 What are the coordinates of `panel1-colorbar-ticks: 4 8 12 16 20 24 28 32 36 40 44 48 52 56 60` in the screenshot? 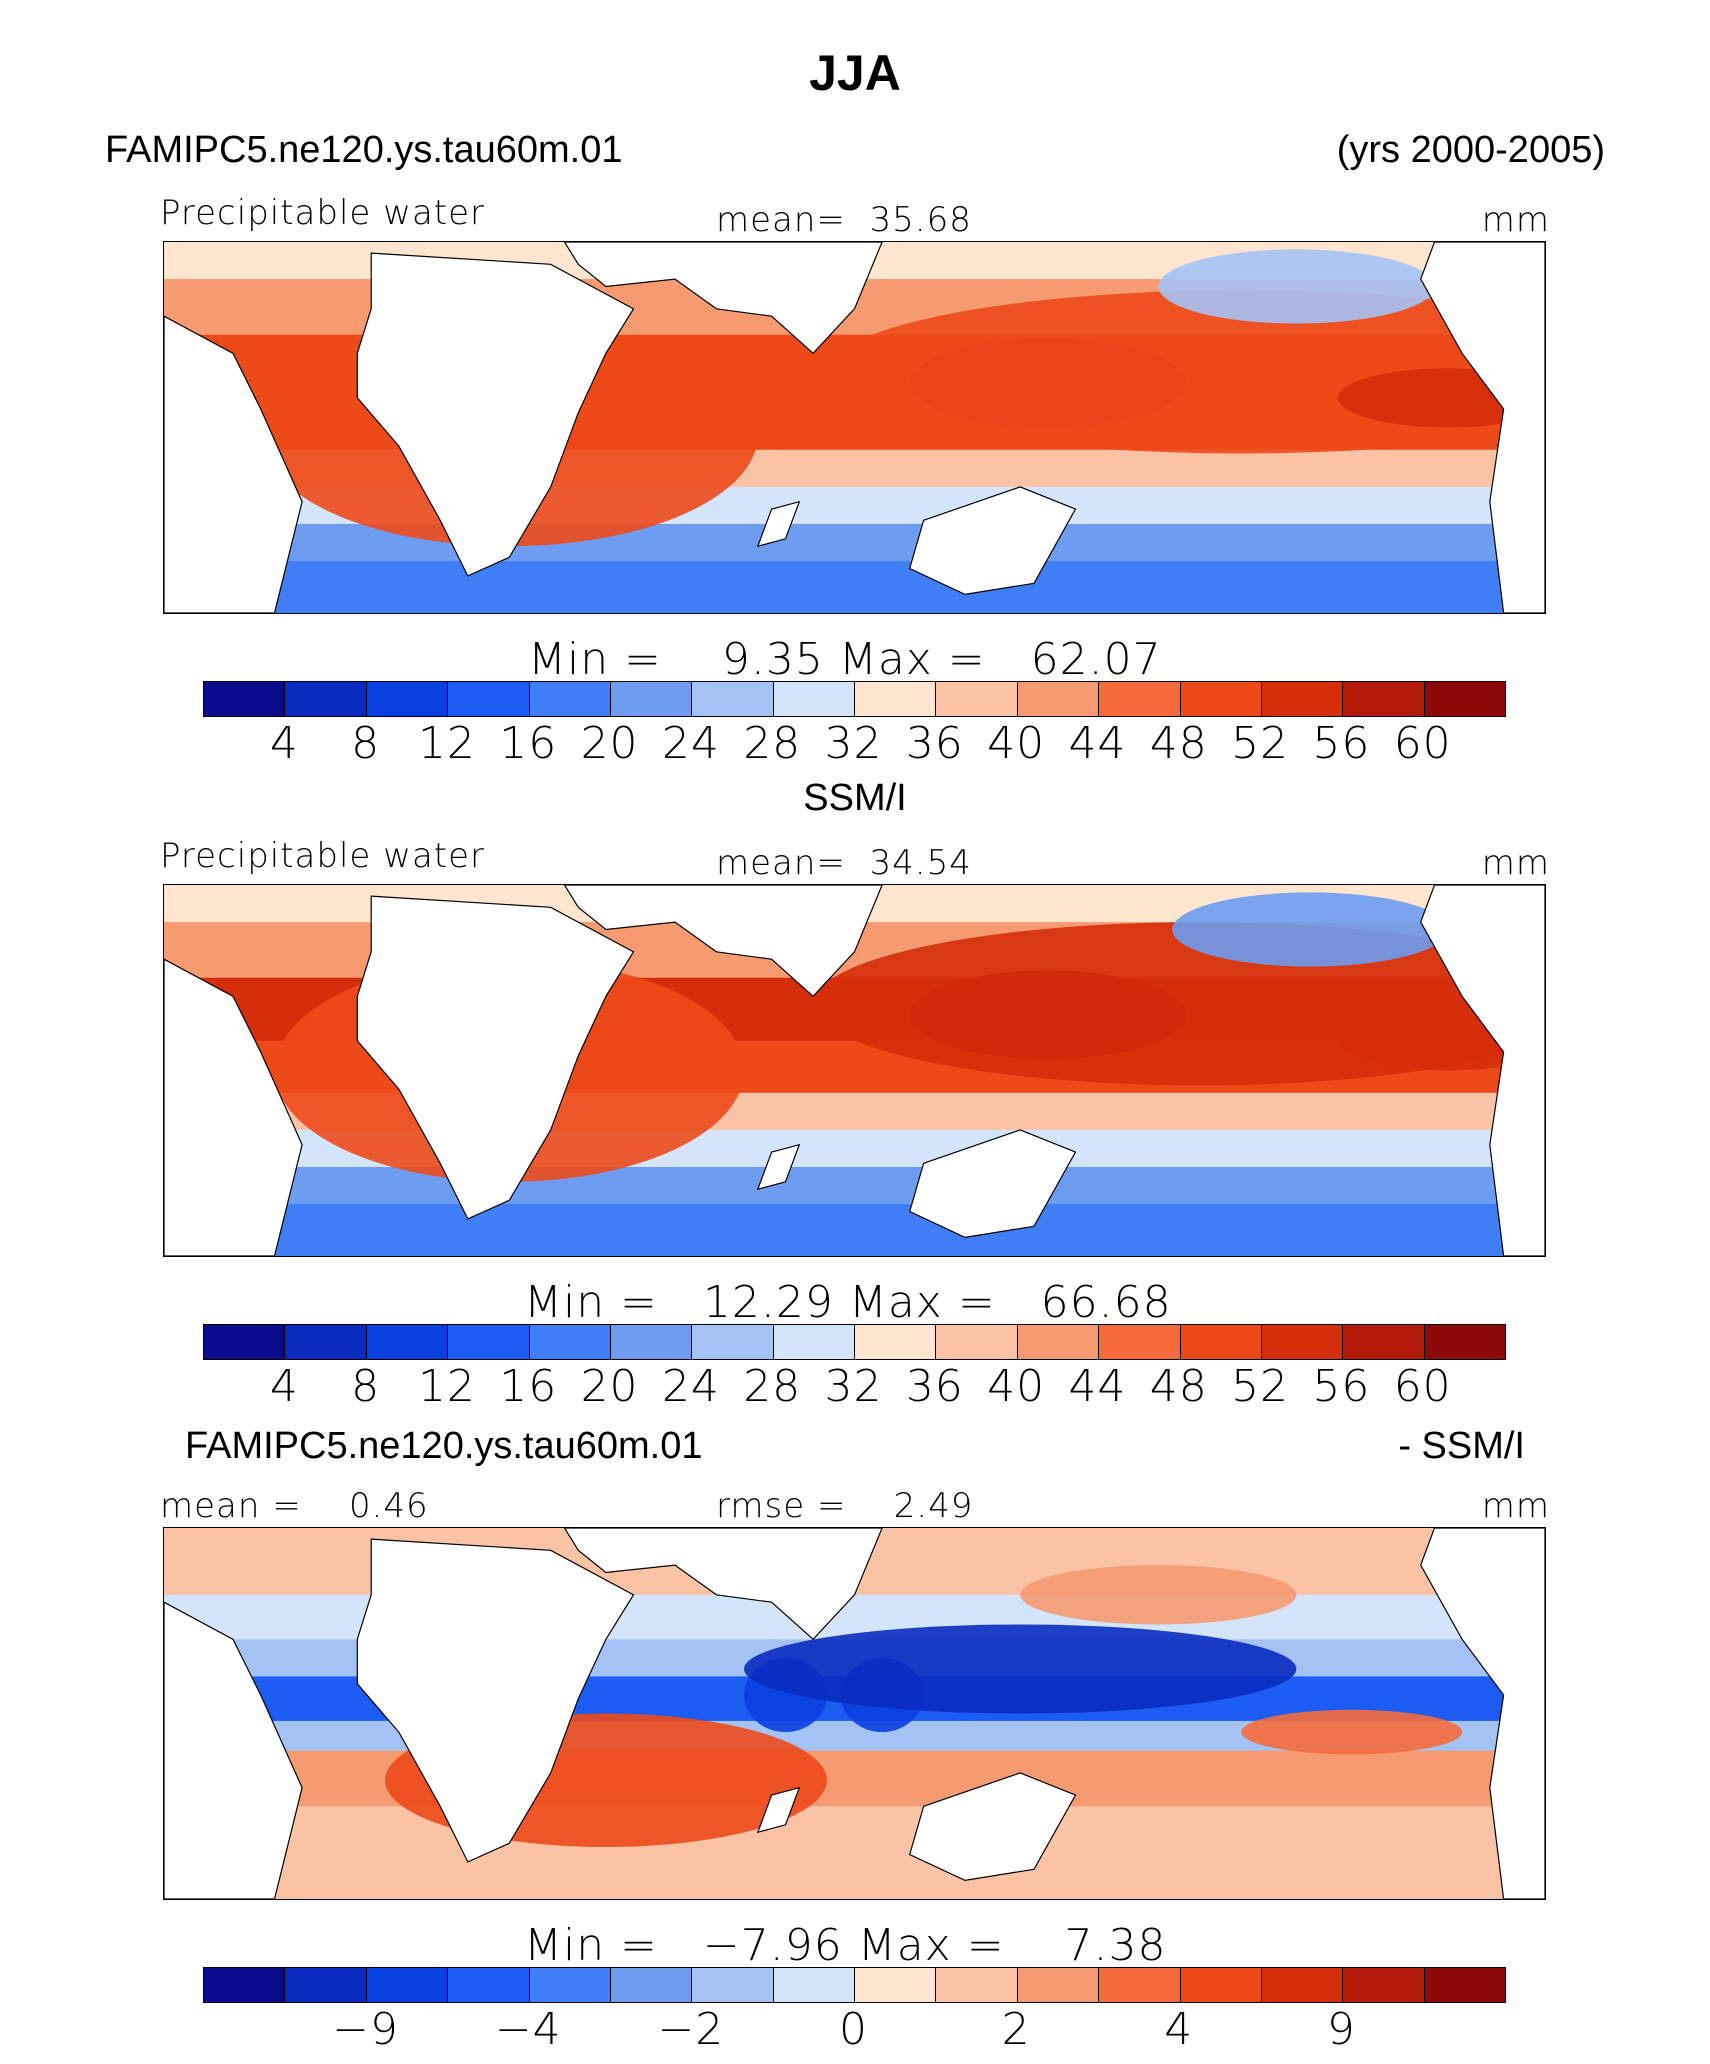 It's located at (853, 743).